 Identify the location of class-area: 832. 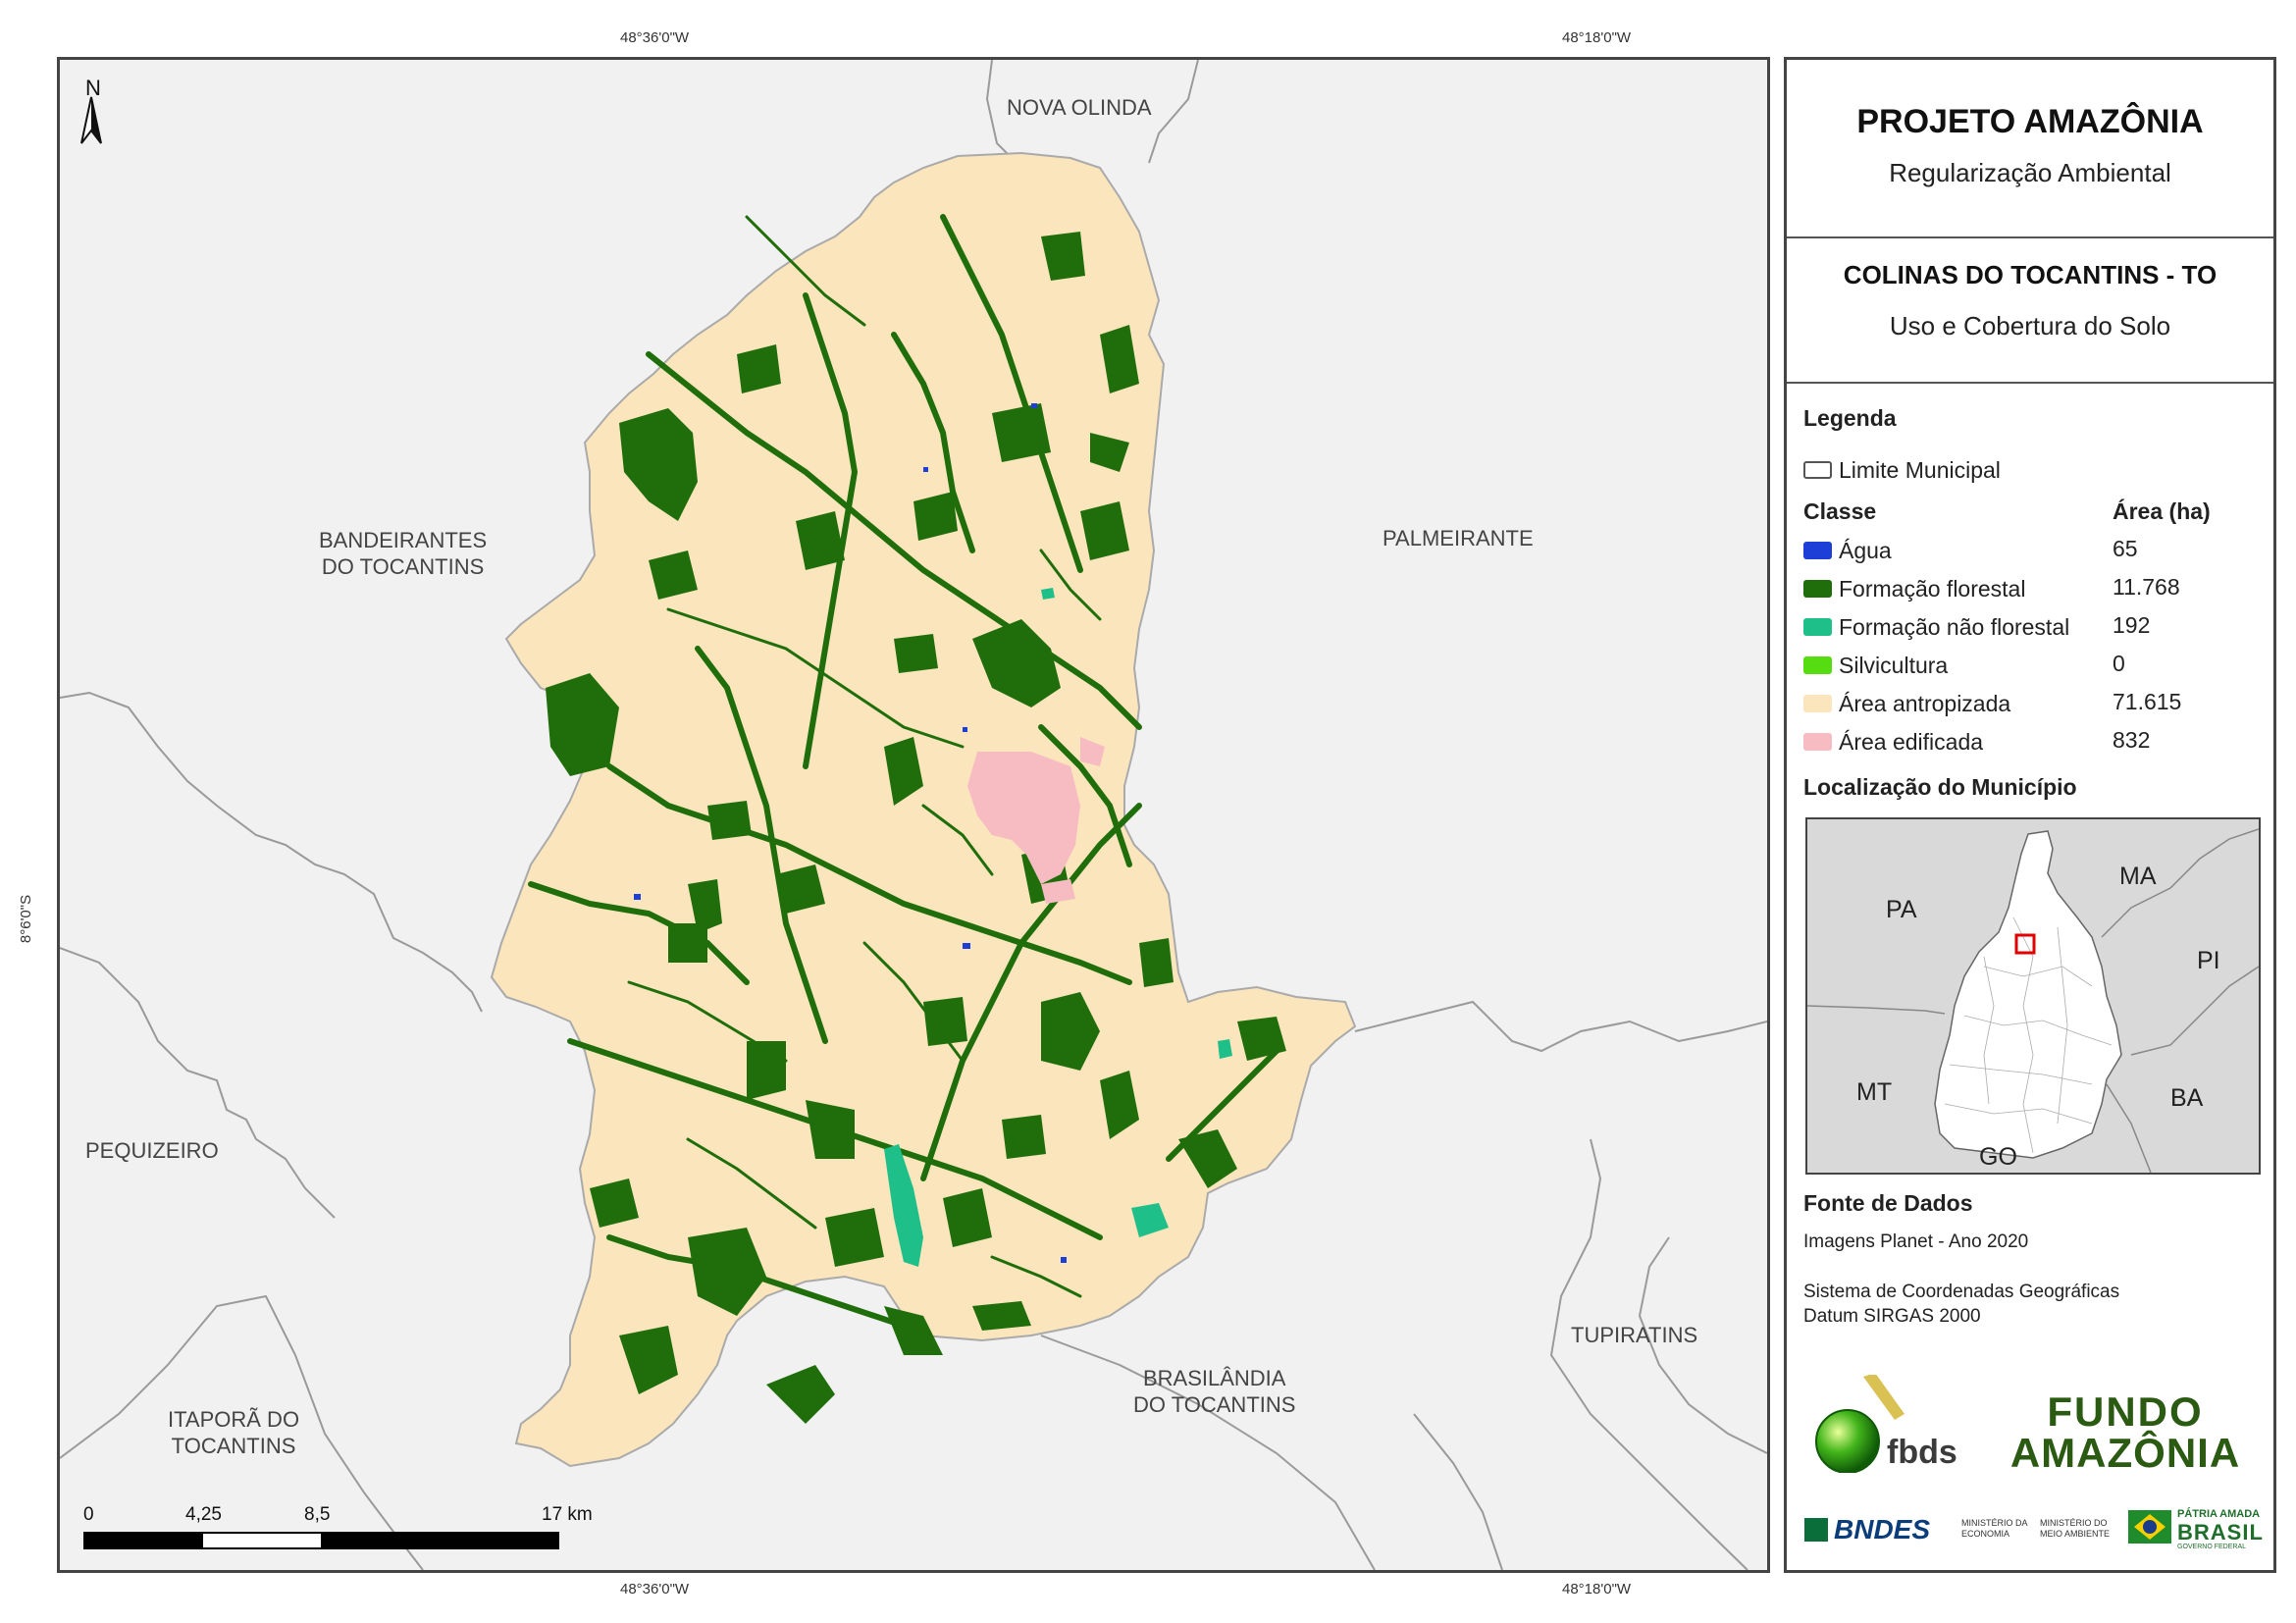
(2132, 740).